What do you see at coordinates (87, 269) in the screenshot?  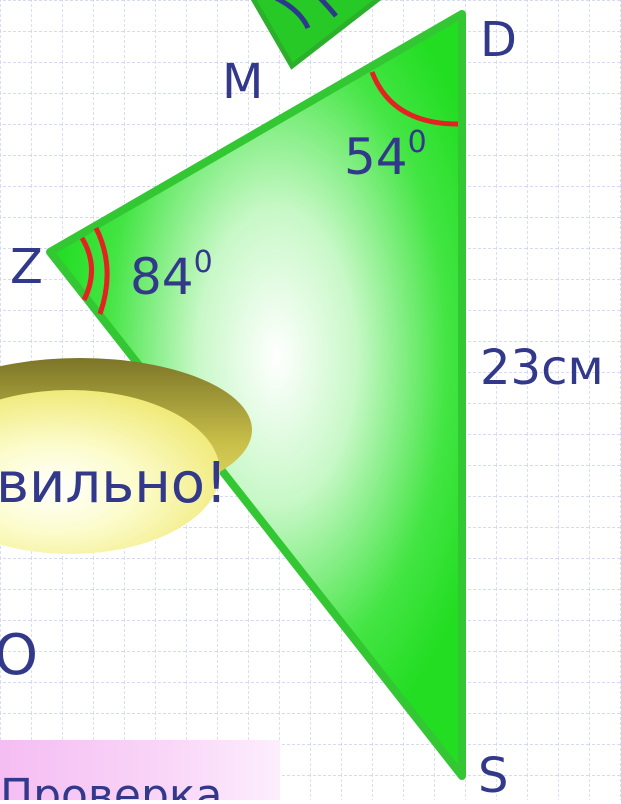 I see `angle-z-arc-inner` at bounding box center [87, 269].